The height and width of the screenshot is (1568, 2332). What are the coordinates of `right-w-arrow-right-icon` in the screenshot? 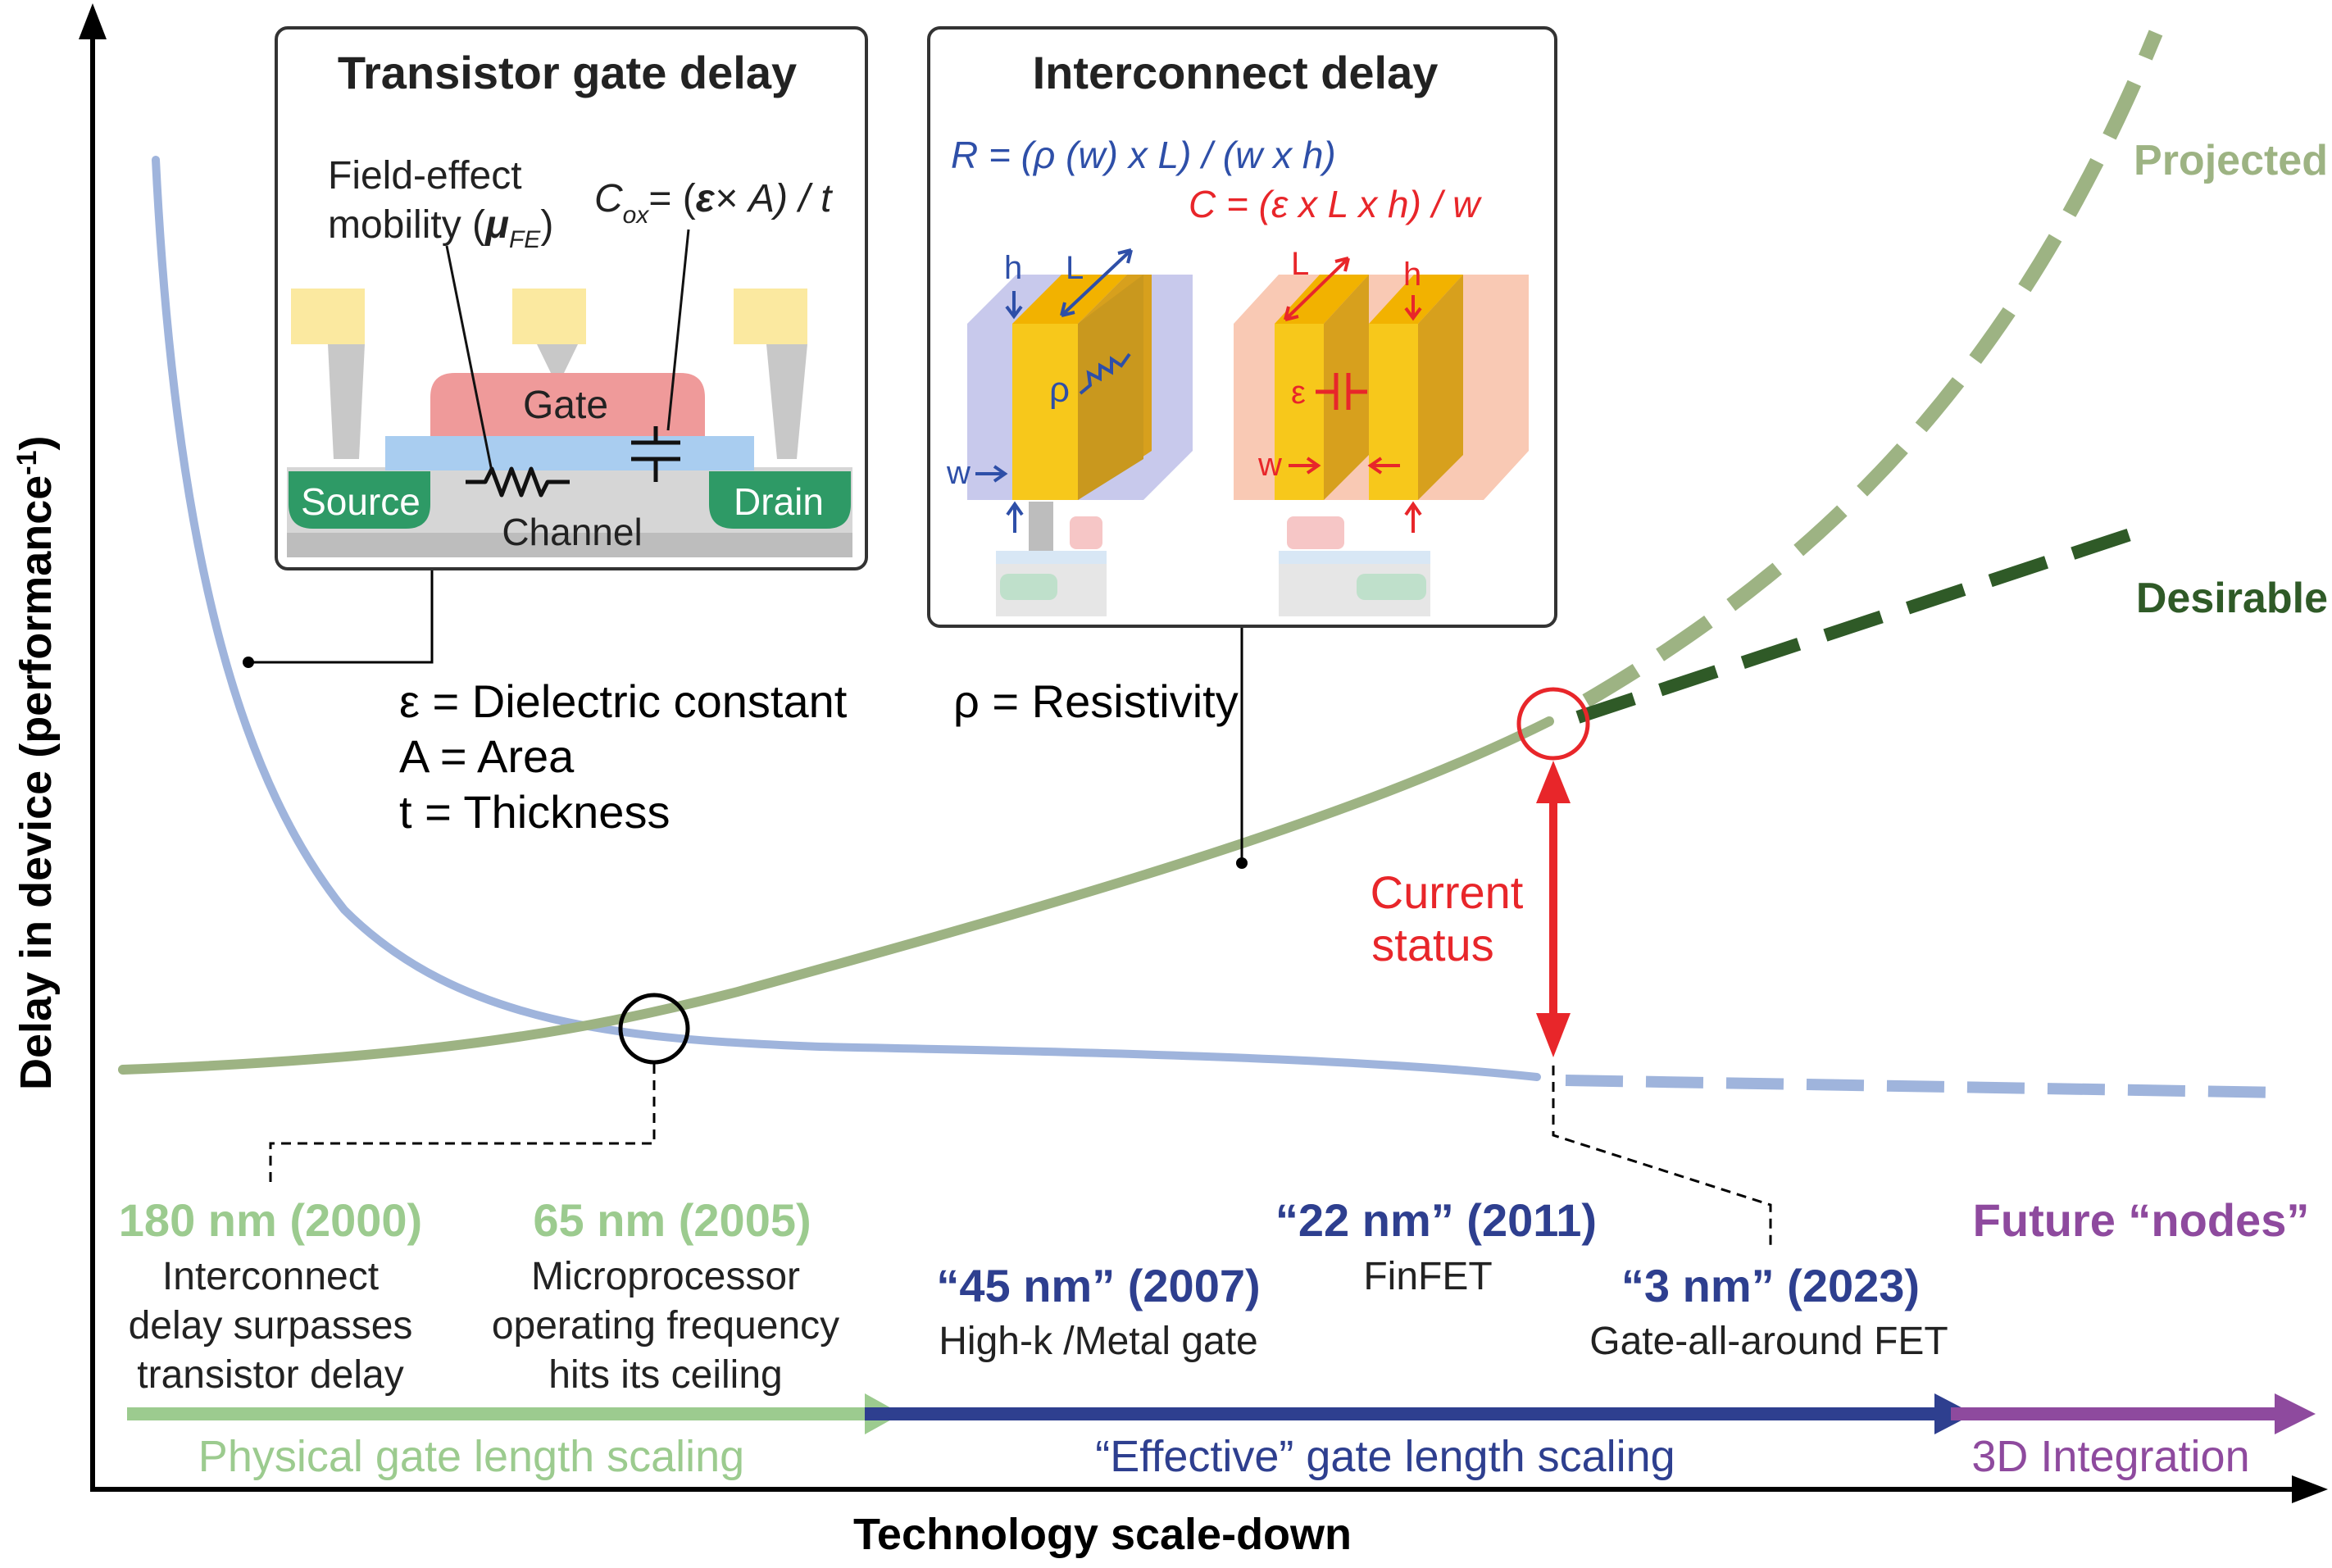 It's located at (1383, 466).